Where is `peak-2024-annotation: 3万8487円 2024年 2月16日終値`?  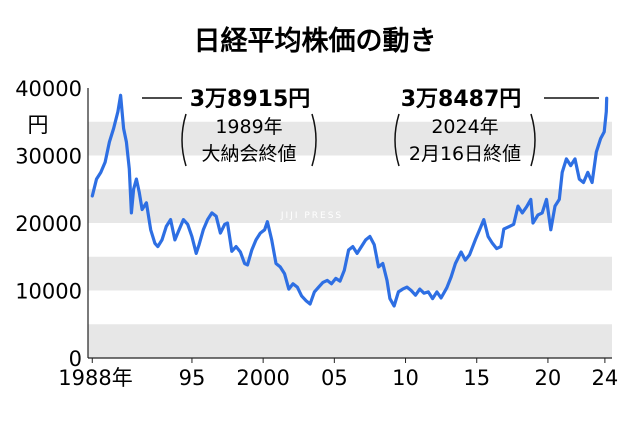
peak-2024-annotation: 3万8487円 2024年 2月16日終値 is located at coordinates (496, 127).